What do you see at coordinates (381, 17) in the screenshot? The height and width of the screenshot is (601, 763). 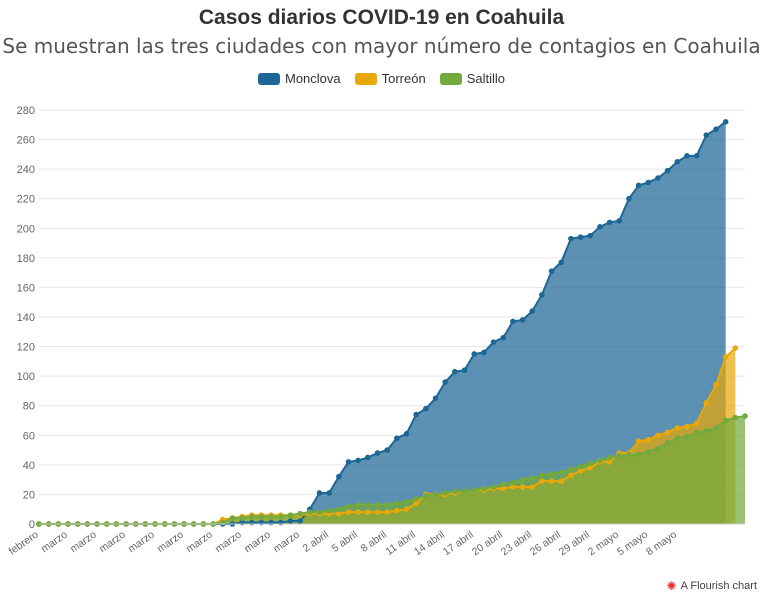 I see `chart-title: Casos diarios COVID-19 en Coahuila` at bounding box center [381, 17].